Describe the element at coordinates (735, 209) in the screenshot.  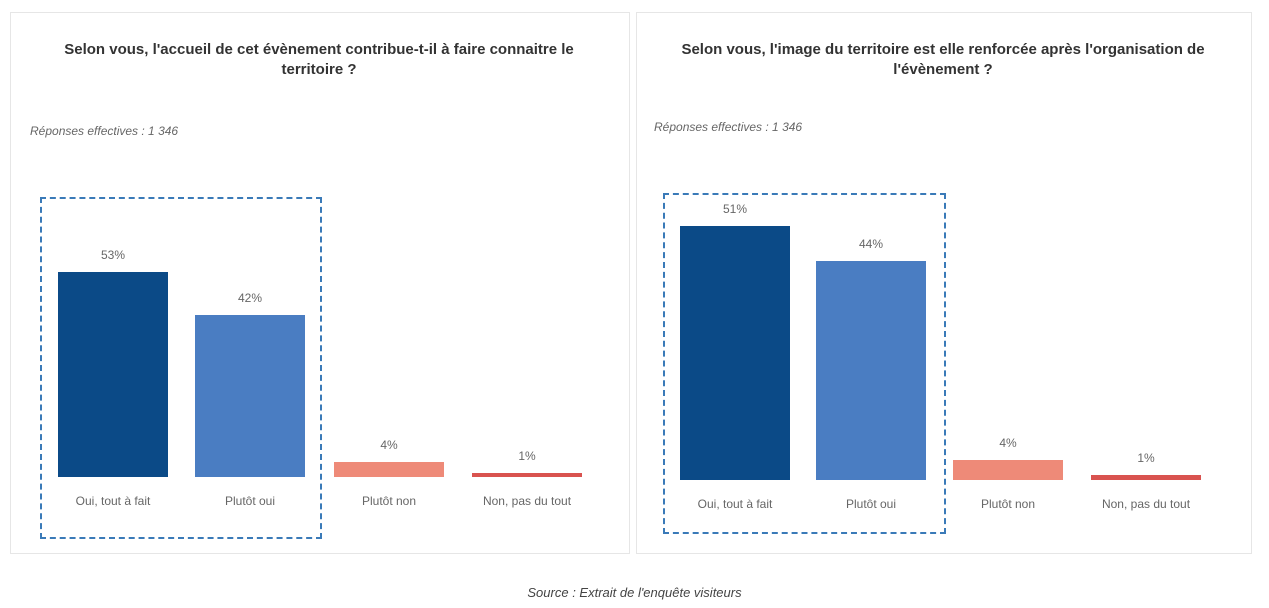
I see `value-label: 51%` at that location.